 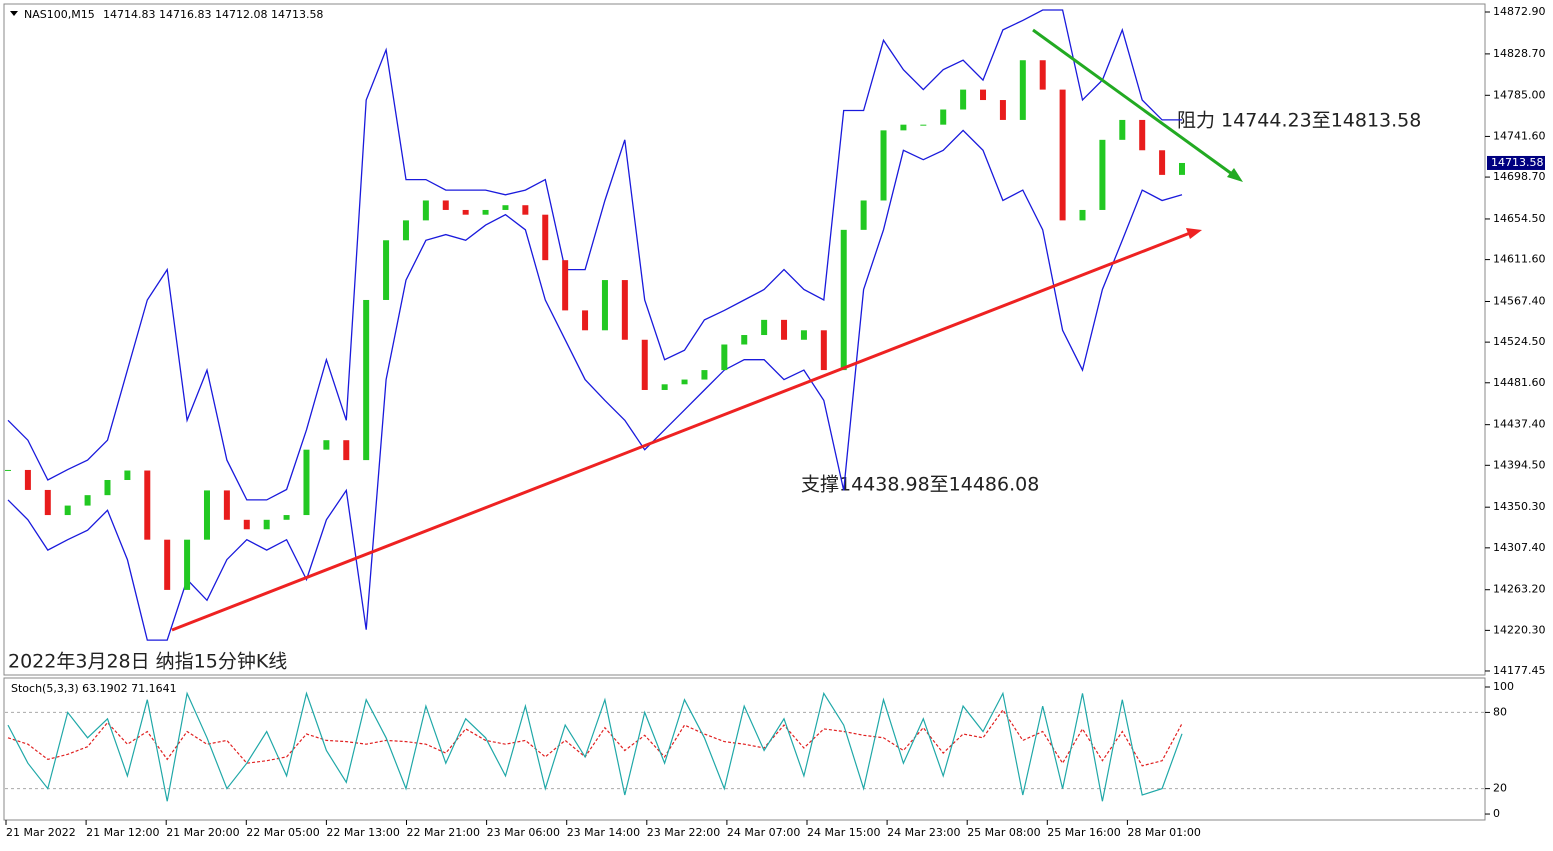 I want to click on x-tick-label: 24 Mar 15:00, so click(x=843, y=832).